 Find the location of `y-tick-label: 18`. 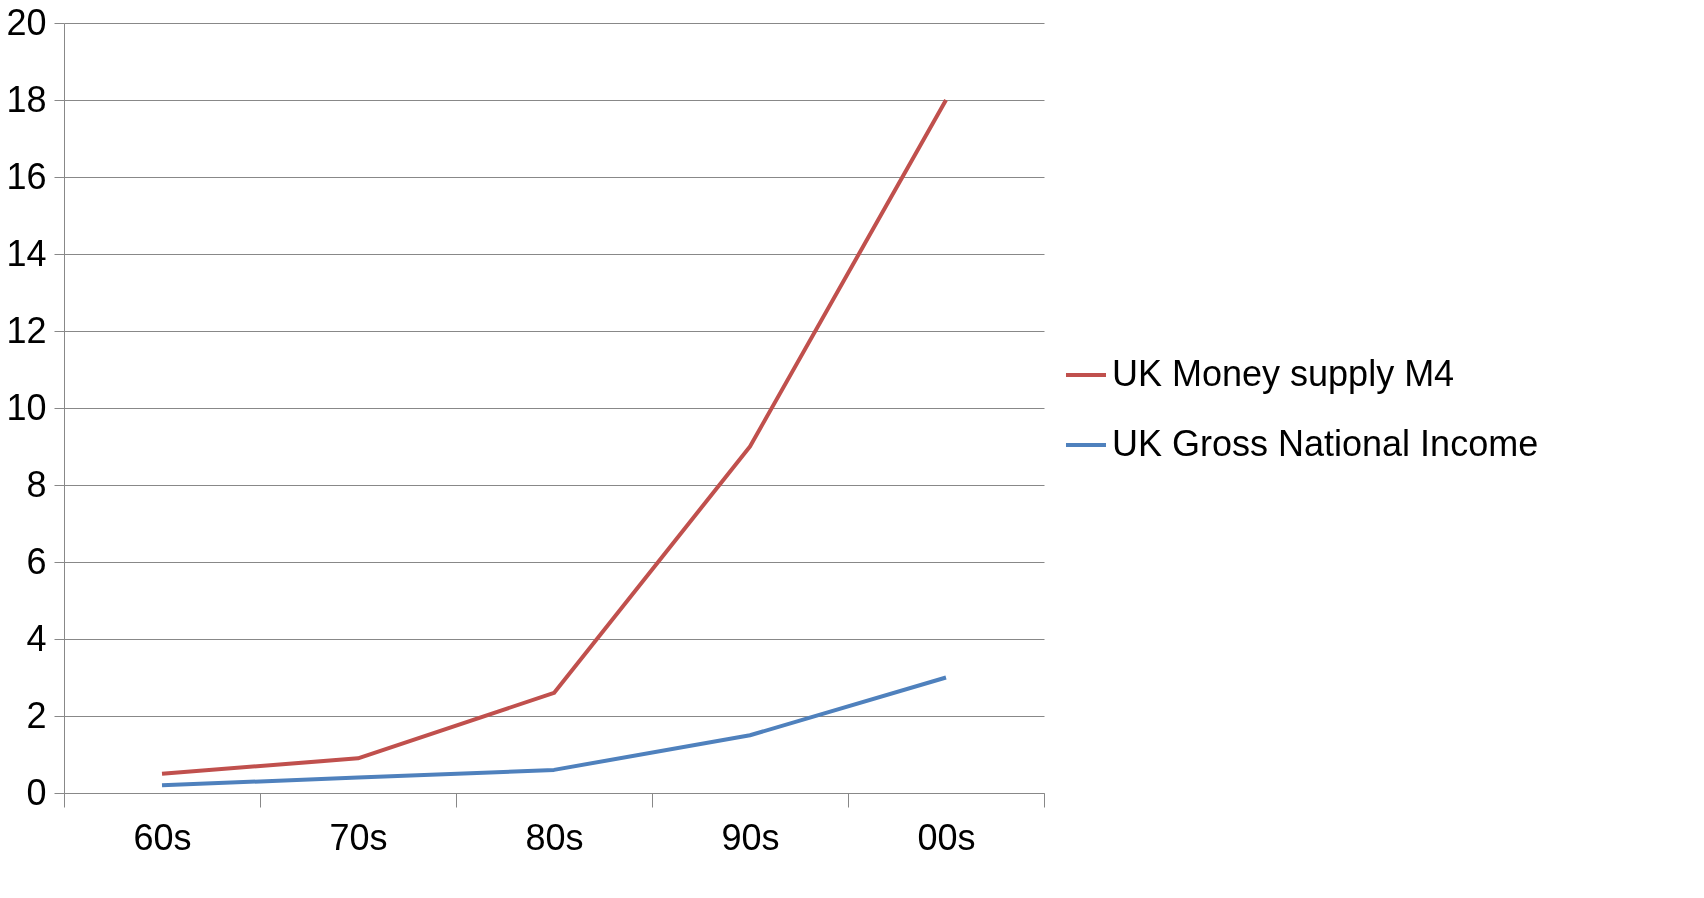

y-tick-label: 18 is located at coordinates (26, 99).